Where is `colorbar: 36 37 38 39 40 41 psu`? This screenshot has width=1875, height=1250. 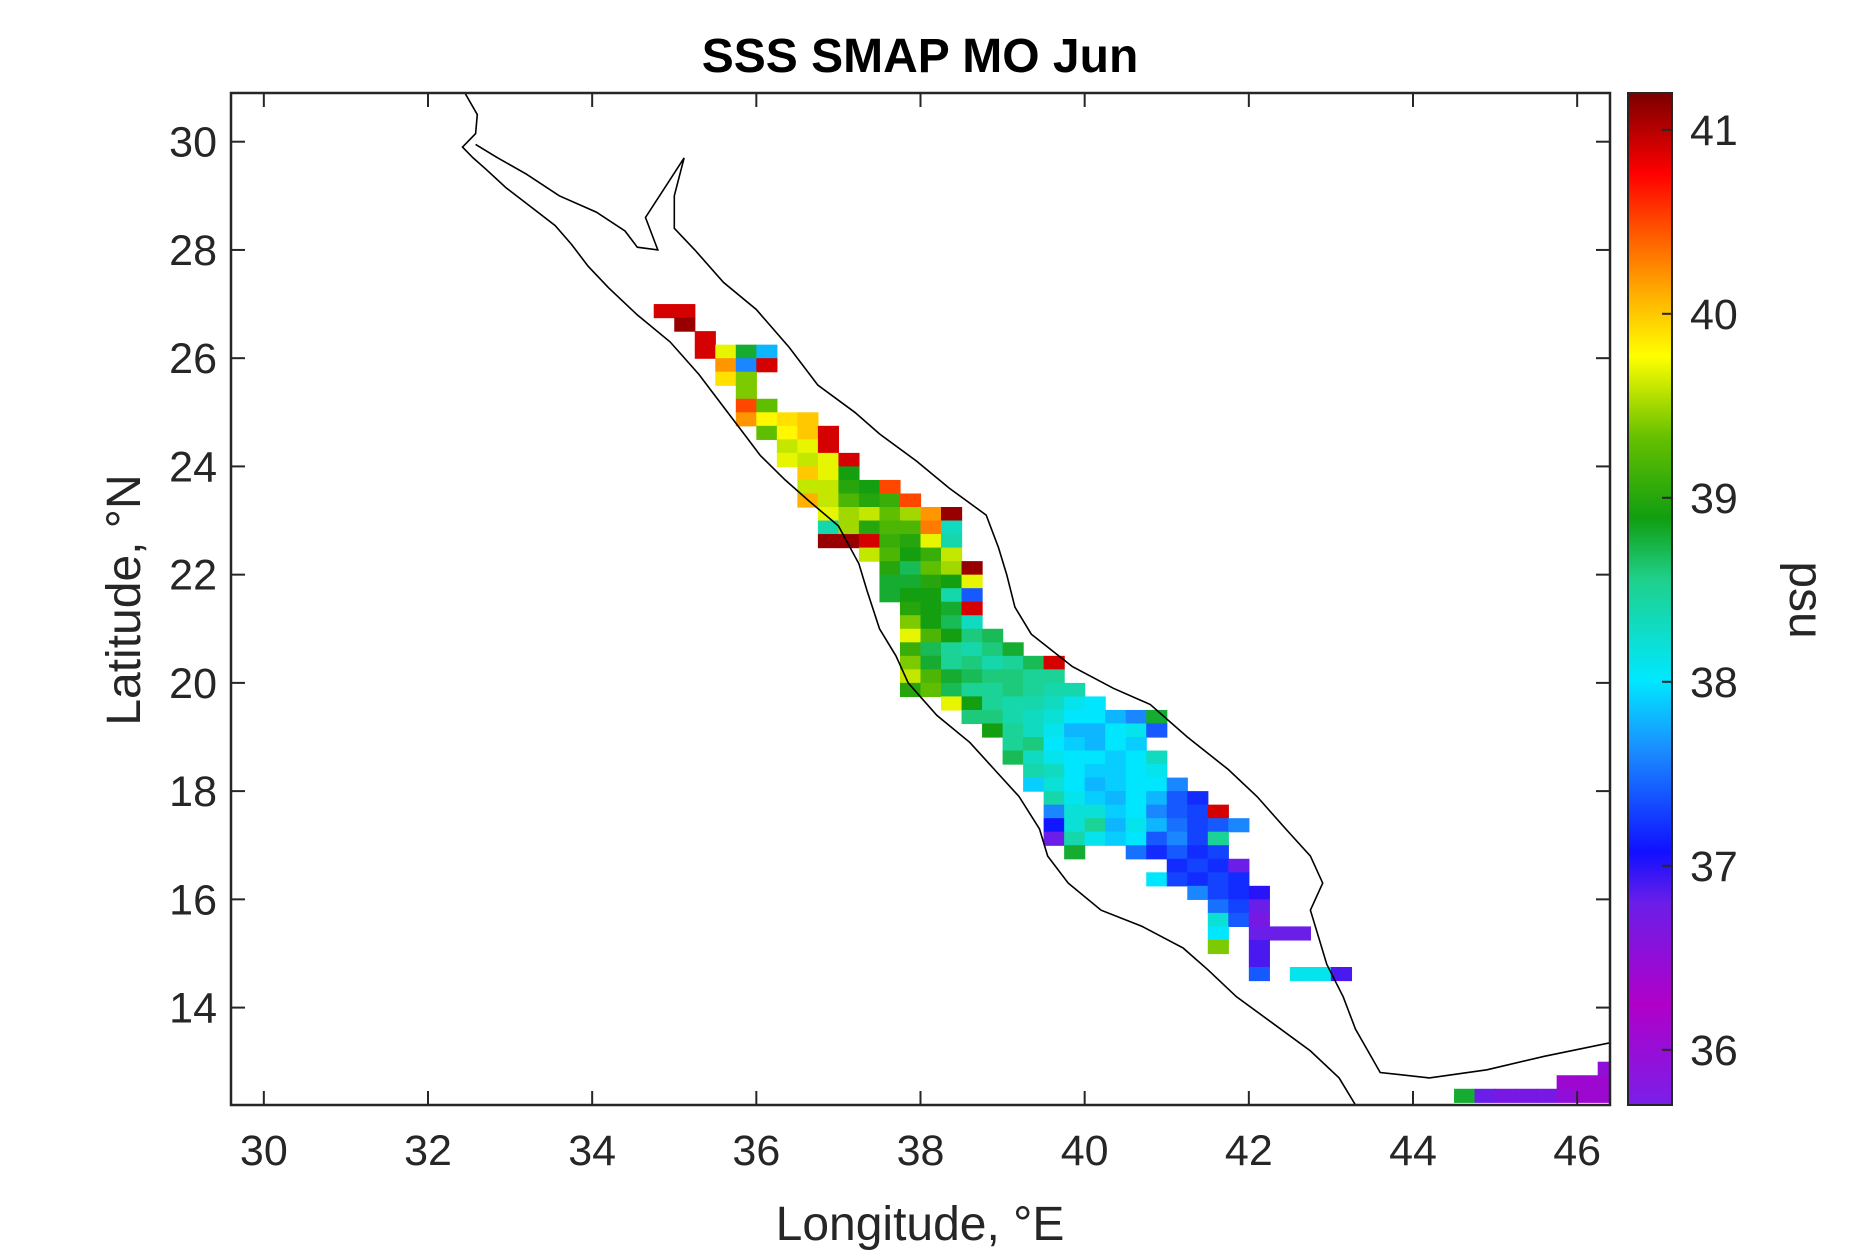 colorbar: 36 37 38 39 40 41 psu is located at coordinates (1729, 599).